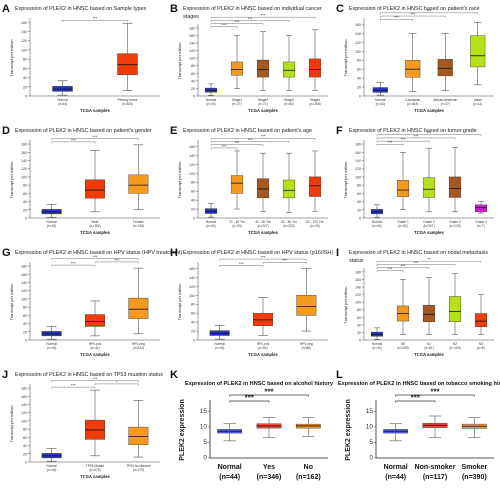 This screenshot has width=500, height=493. I want to click on panel-letter: L, so click(339, 375).